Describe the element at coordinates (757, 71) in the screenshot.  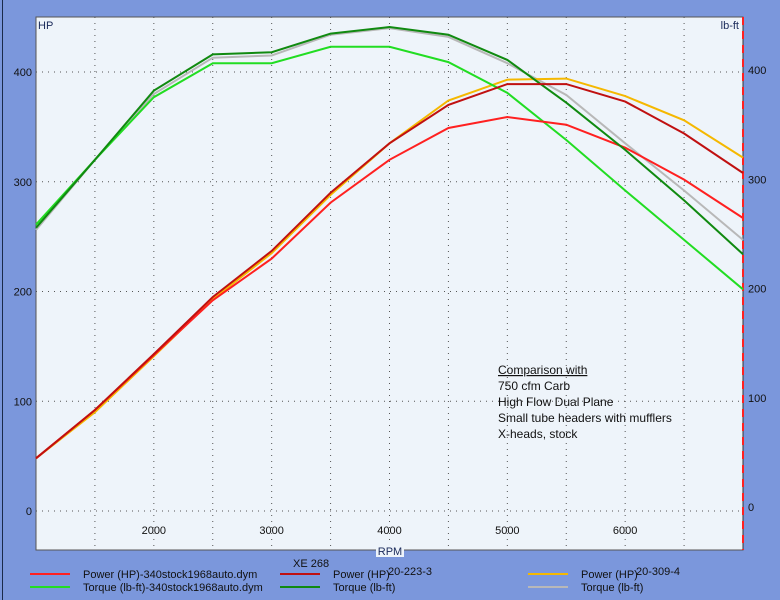
I see `y-tick-label-right: 400` at that location.